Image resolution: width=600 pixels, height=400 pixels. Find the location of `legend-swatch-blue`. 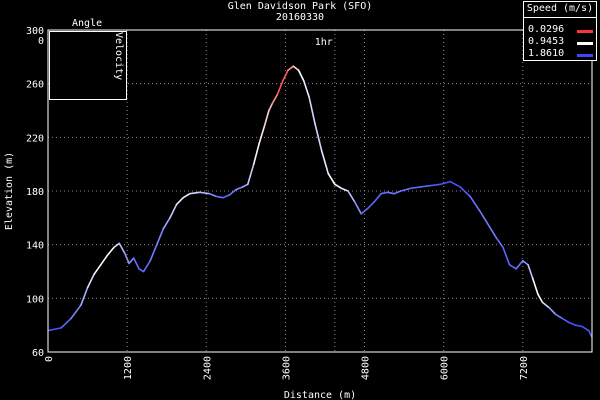

legend-swatch-blue is located at coordinates (585, 55).